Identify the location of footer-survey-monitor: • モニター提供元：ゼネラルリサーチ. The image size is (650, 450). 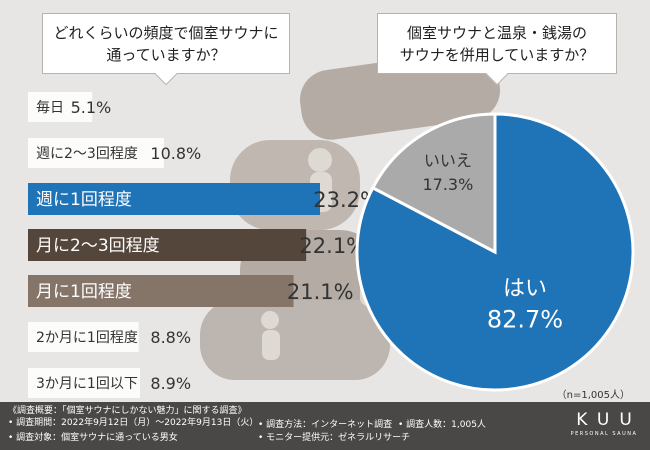
(334, 438).